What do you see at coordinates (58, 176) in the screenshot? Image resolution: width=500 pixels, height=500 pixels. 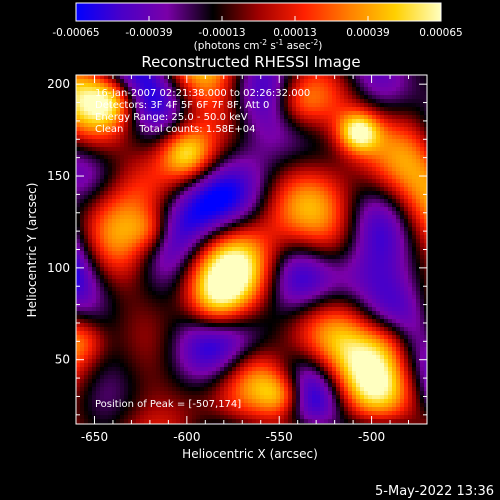 I see `y-tick-label: 150` at bounding box center [58, 176].